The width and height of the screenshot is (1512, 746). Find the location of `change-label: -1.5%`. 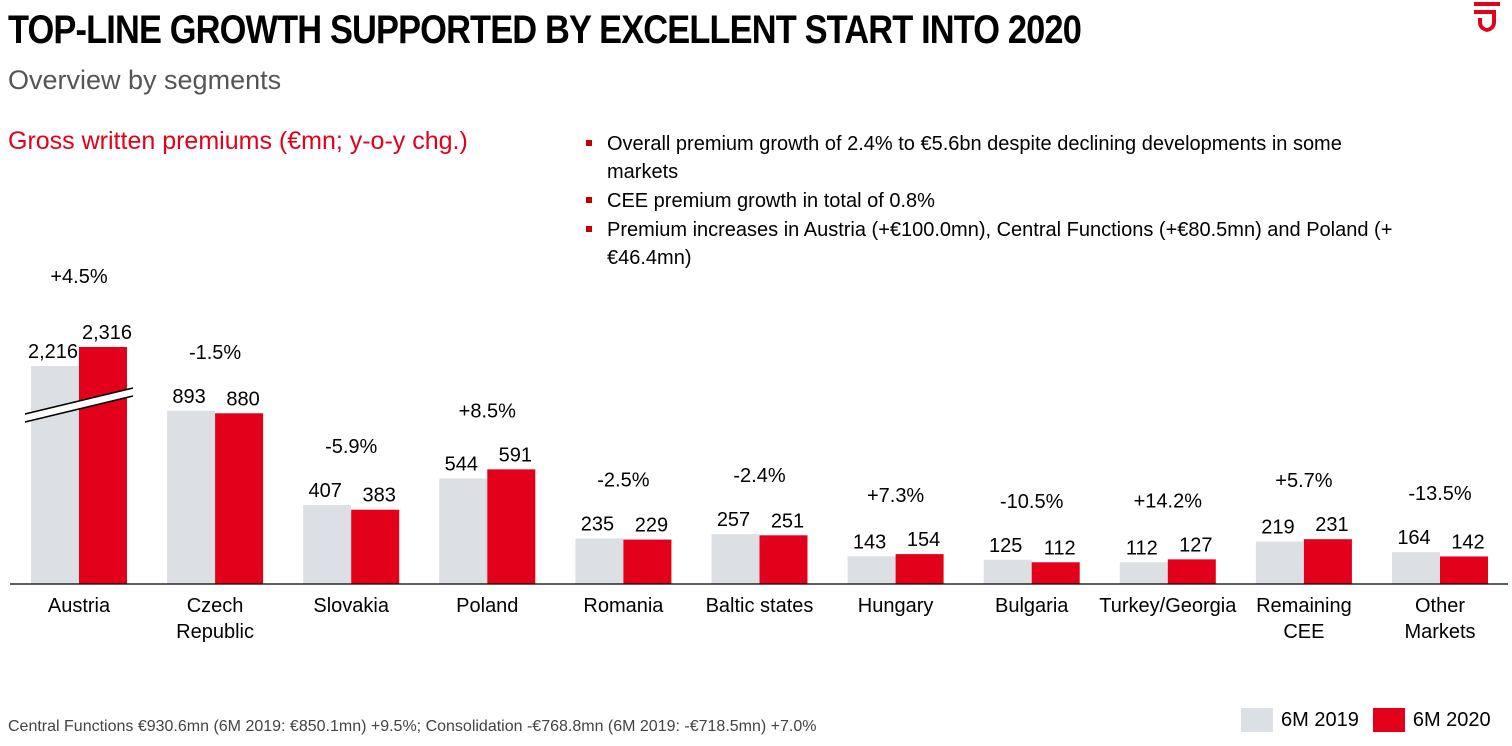

change-label: -1.5% is located at coordinates (215, 353).